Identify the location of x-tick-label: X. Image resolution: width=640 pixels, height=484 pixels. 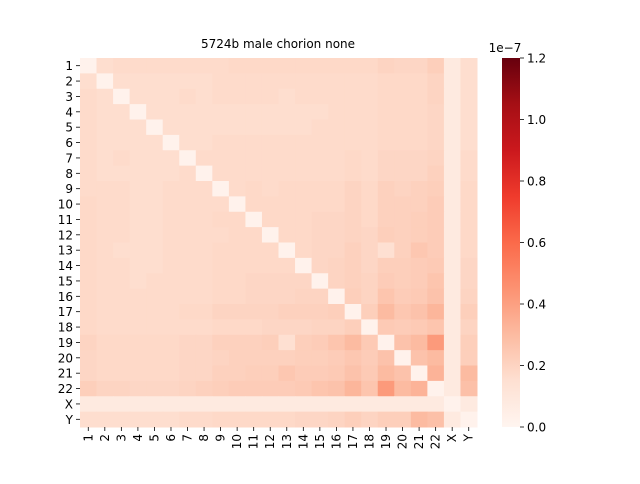
(452, 438).